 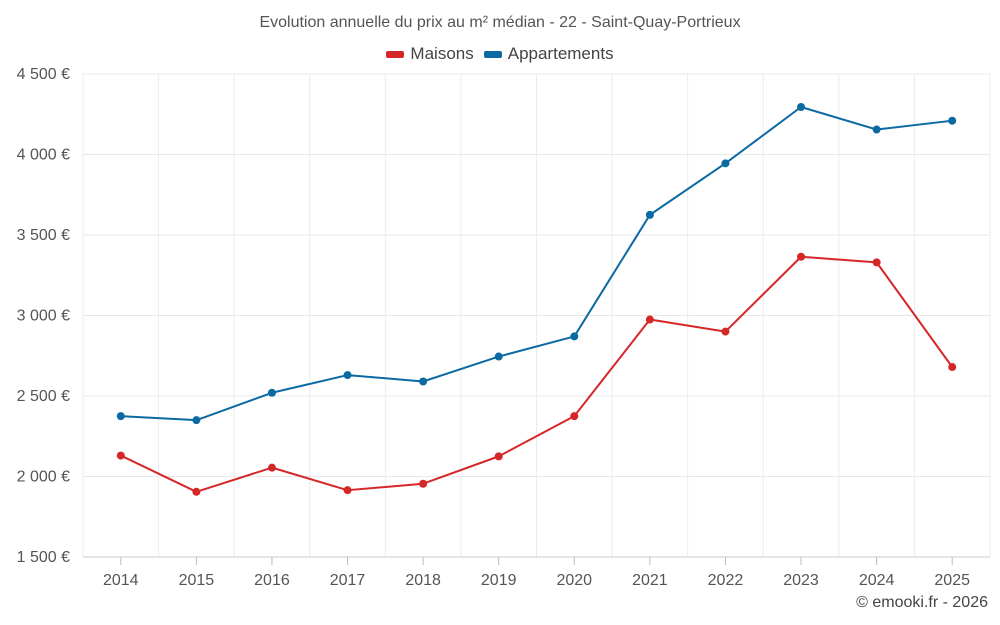 What do you see at coordinates (43, 557) in the screenshot?
I see `y-tick-label: 1 500 €` at bounding box center [43, 557].